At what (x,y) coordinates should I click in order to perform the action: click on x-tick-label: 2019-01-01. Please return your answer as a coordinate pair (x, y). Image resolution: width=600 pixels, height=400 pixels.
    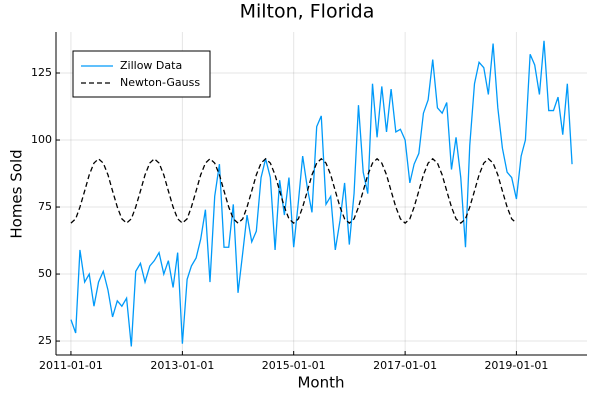
    Looking at the image, I should click on (516, 365).